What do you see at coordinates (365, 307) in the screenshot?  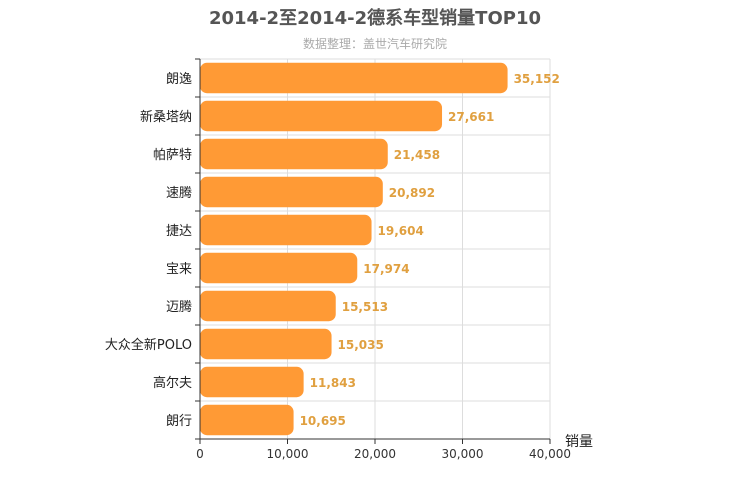 I see `data-label: 15,513` at bounding box center [365, 307].